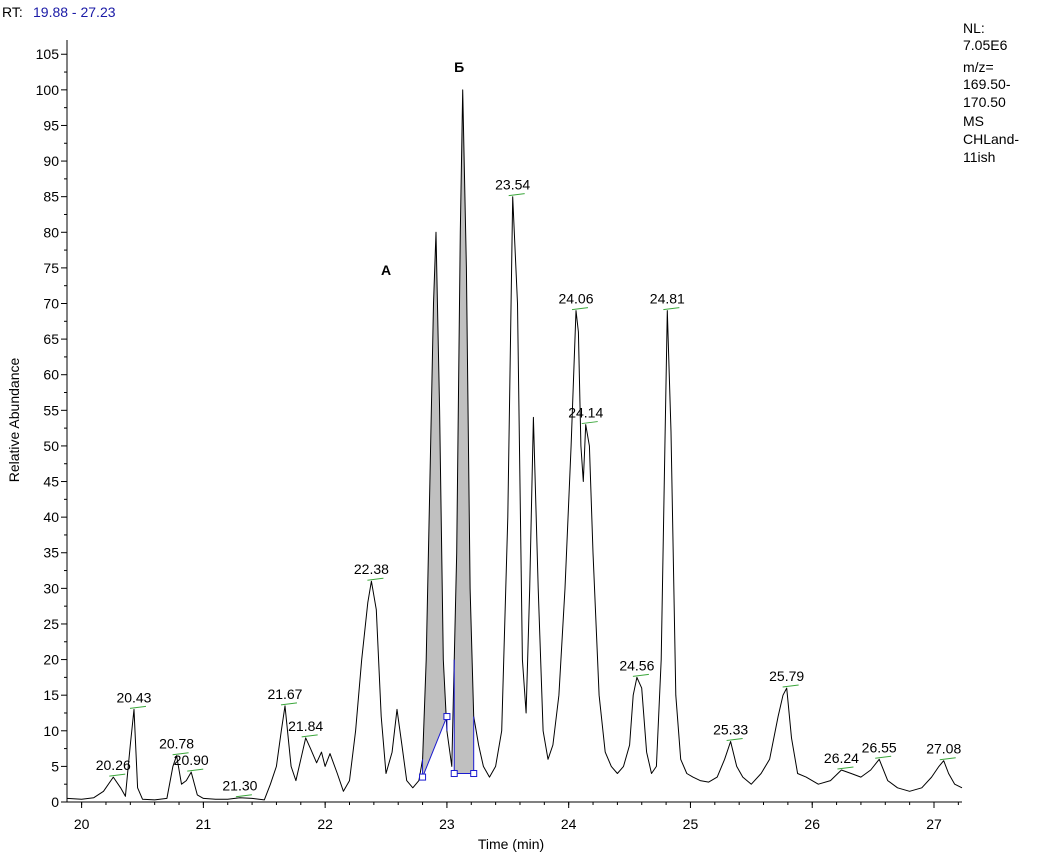 The width and height of the screenshot is (1049, 859). I want to click on info-line: 169.50-, so click(987, 84).